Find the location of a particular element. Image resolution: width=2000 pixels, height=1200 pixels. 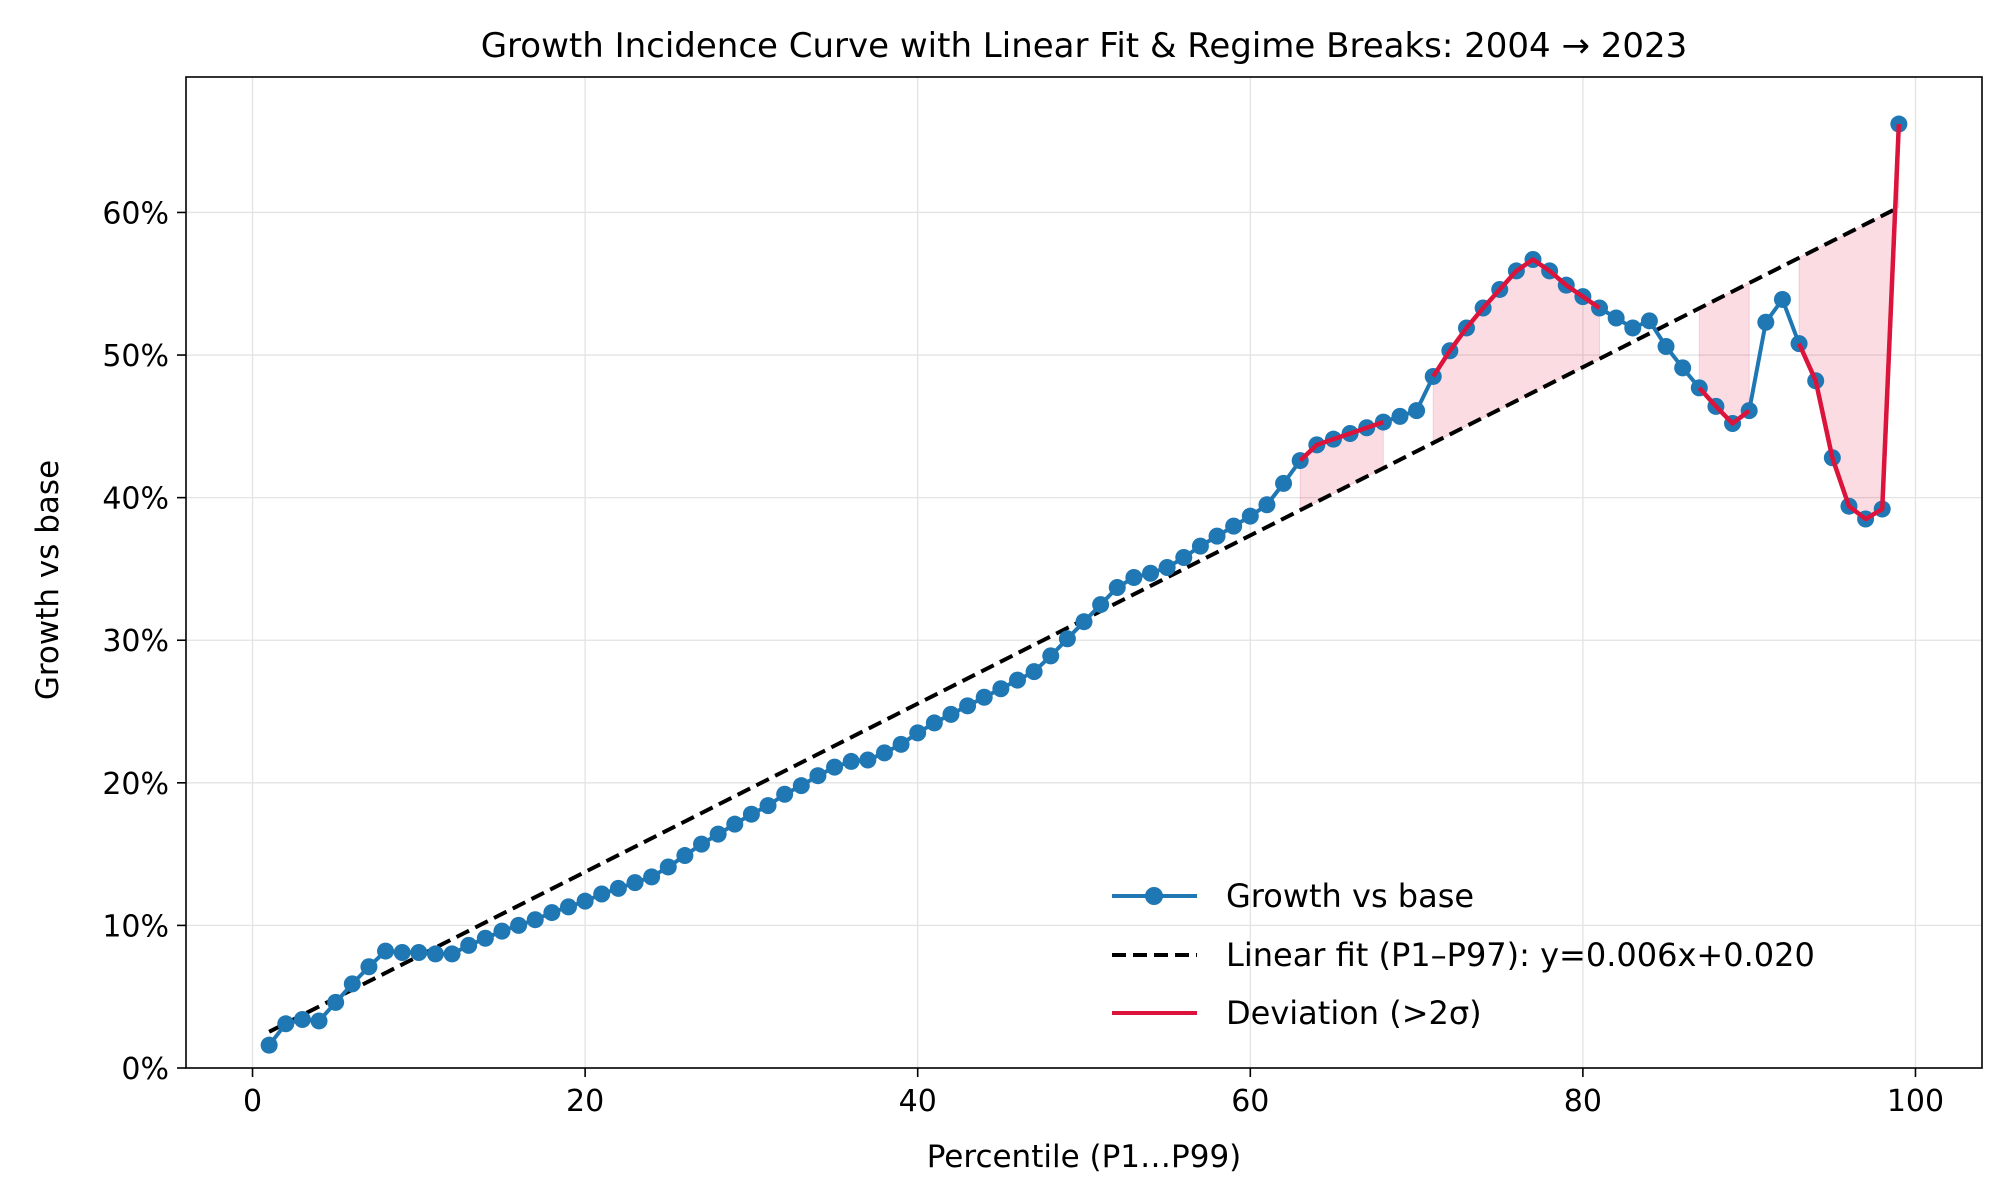

legend-fit-label: Linear fit (P1–P97): y=0.006x+0.020 is located at coordinates (1520, 955).